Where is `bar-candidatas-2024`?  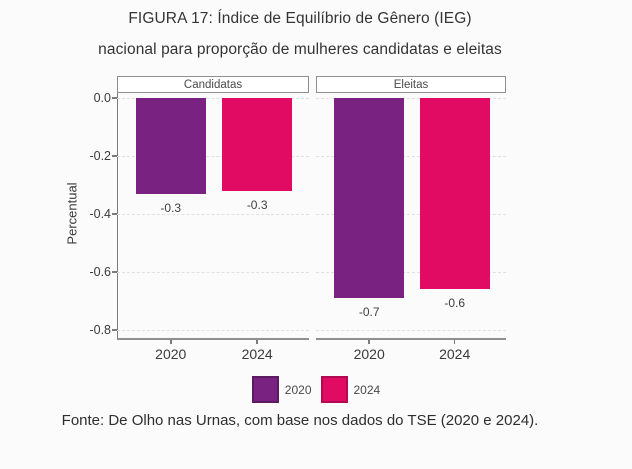 bar-candidatas-2024 is located at coordinates (257, 144).